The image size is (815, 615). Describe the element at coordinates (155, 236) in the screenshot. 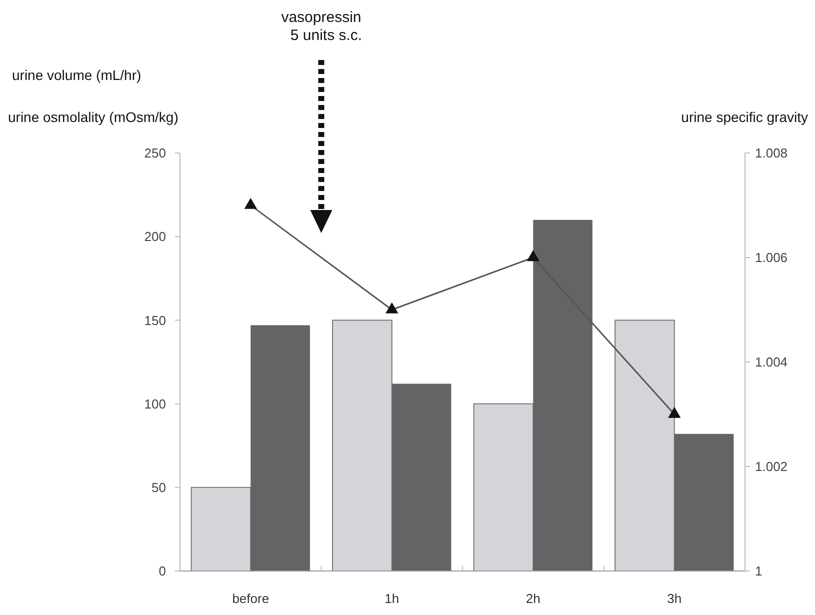

I see `y-tick-label: 200` at that location.